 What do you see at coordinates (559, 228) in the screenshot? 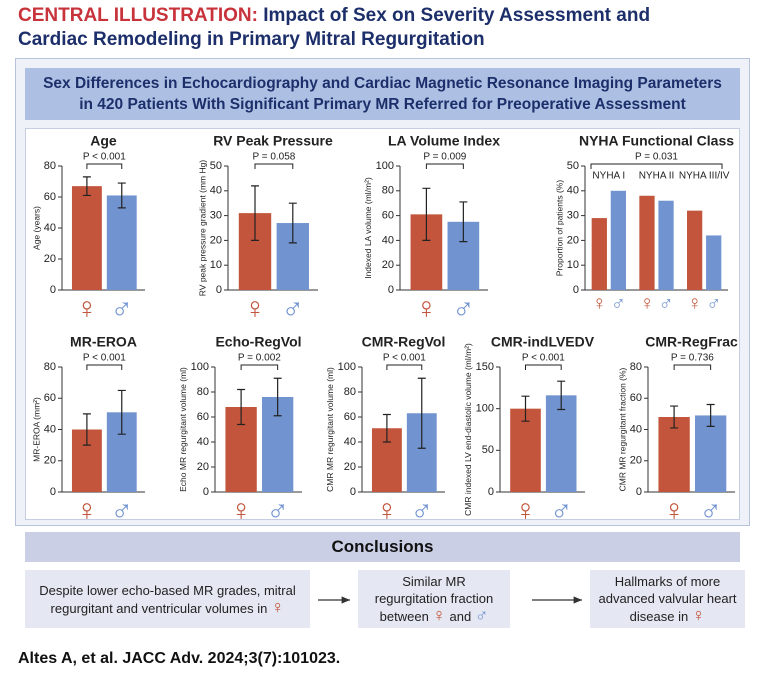
I see `y-axis-label: Proportion of patients (%)` at bounding box center [559, 228].